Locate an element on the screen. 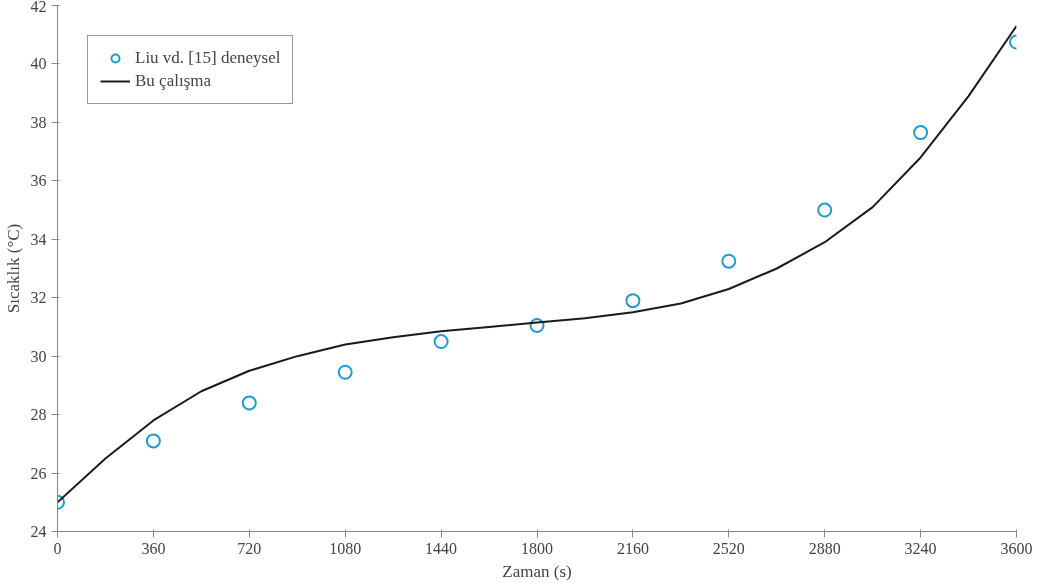  y-tick-label: 28 is located at coordinates (38, 415).